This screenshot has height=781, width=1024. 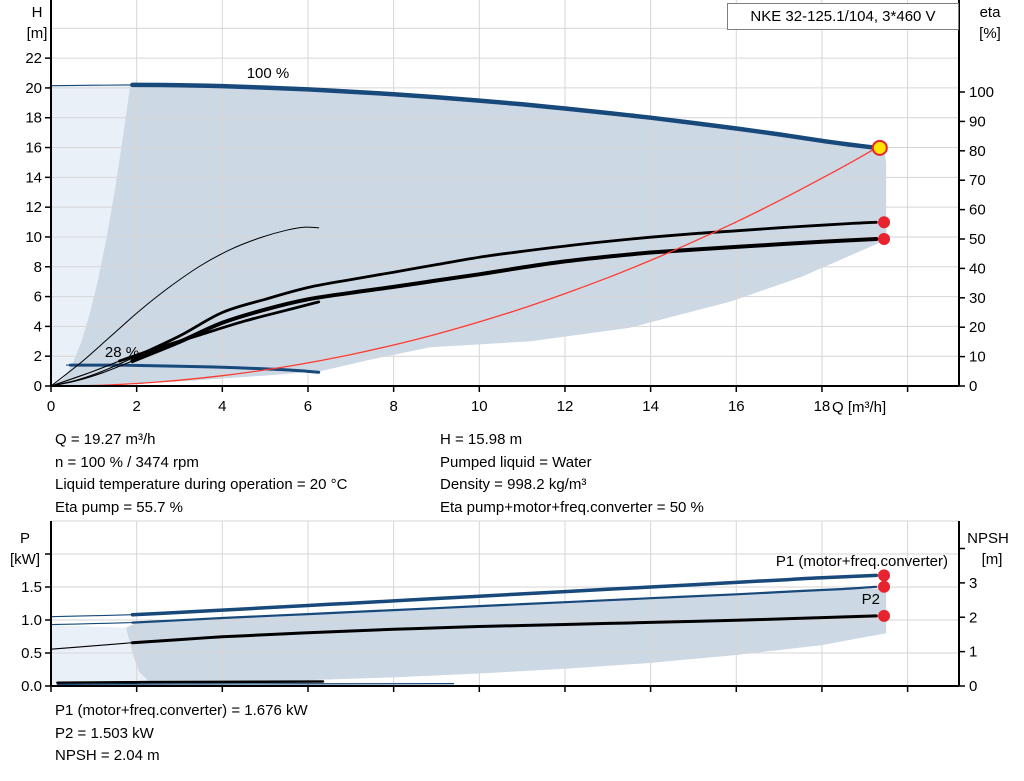 What do you see at coordinates (127, 462) in the screenshot?
I see `info-line-speed: n = 100 % / 3474 rpm` at bounding box center [127, 462].